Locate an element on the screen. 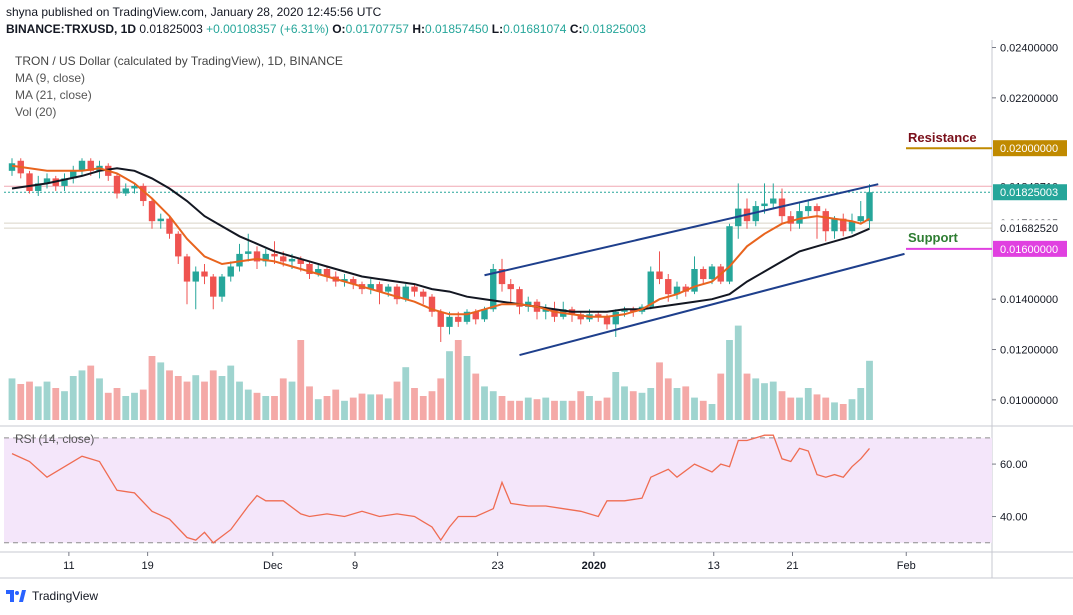 This screenshot has width=1073, height=615. price-tick-label: 0.02200000 is located at coordinates (1029, 99).